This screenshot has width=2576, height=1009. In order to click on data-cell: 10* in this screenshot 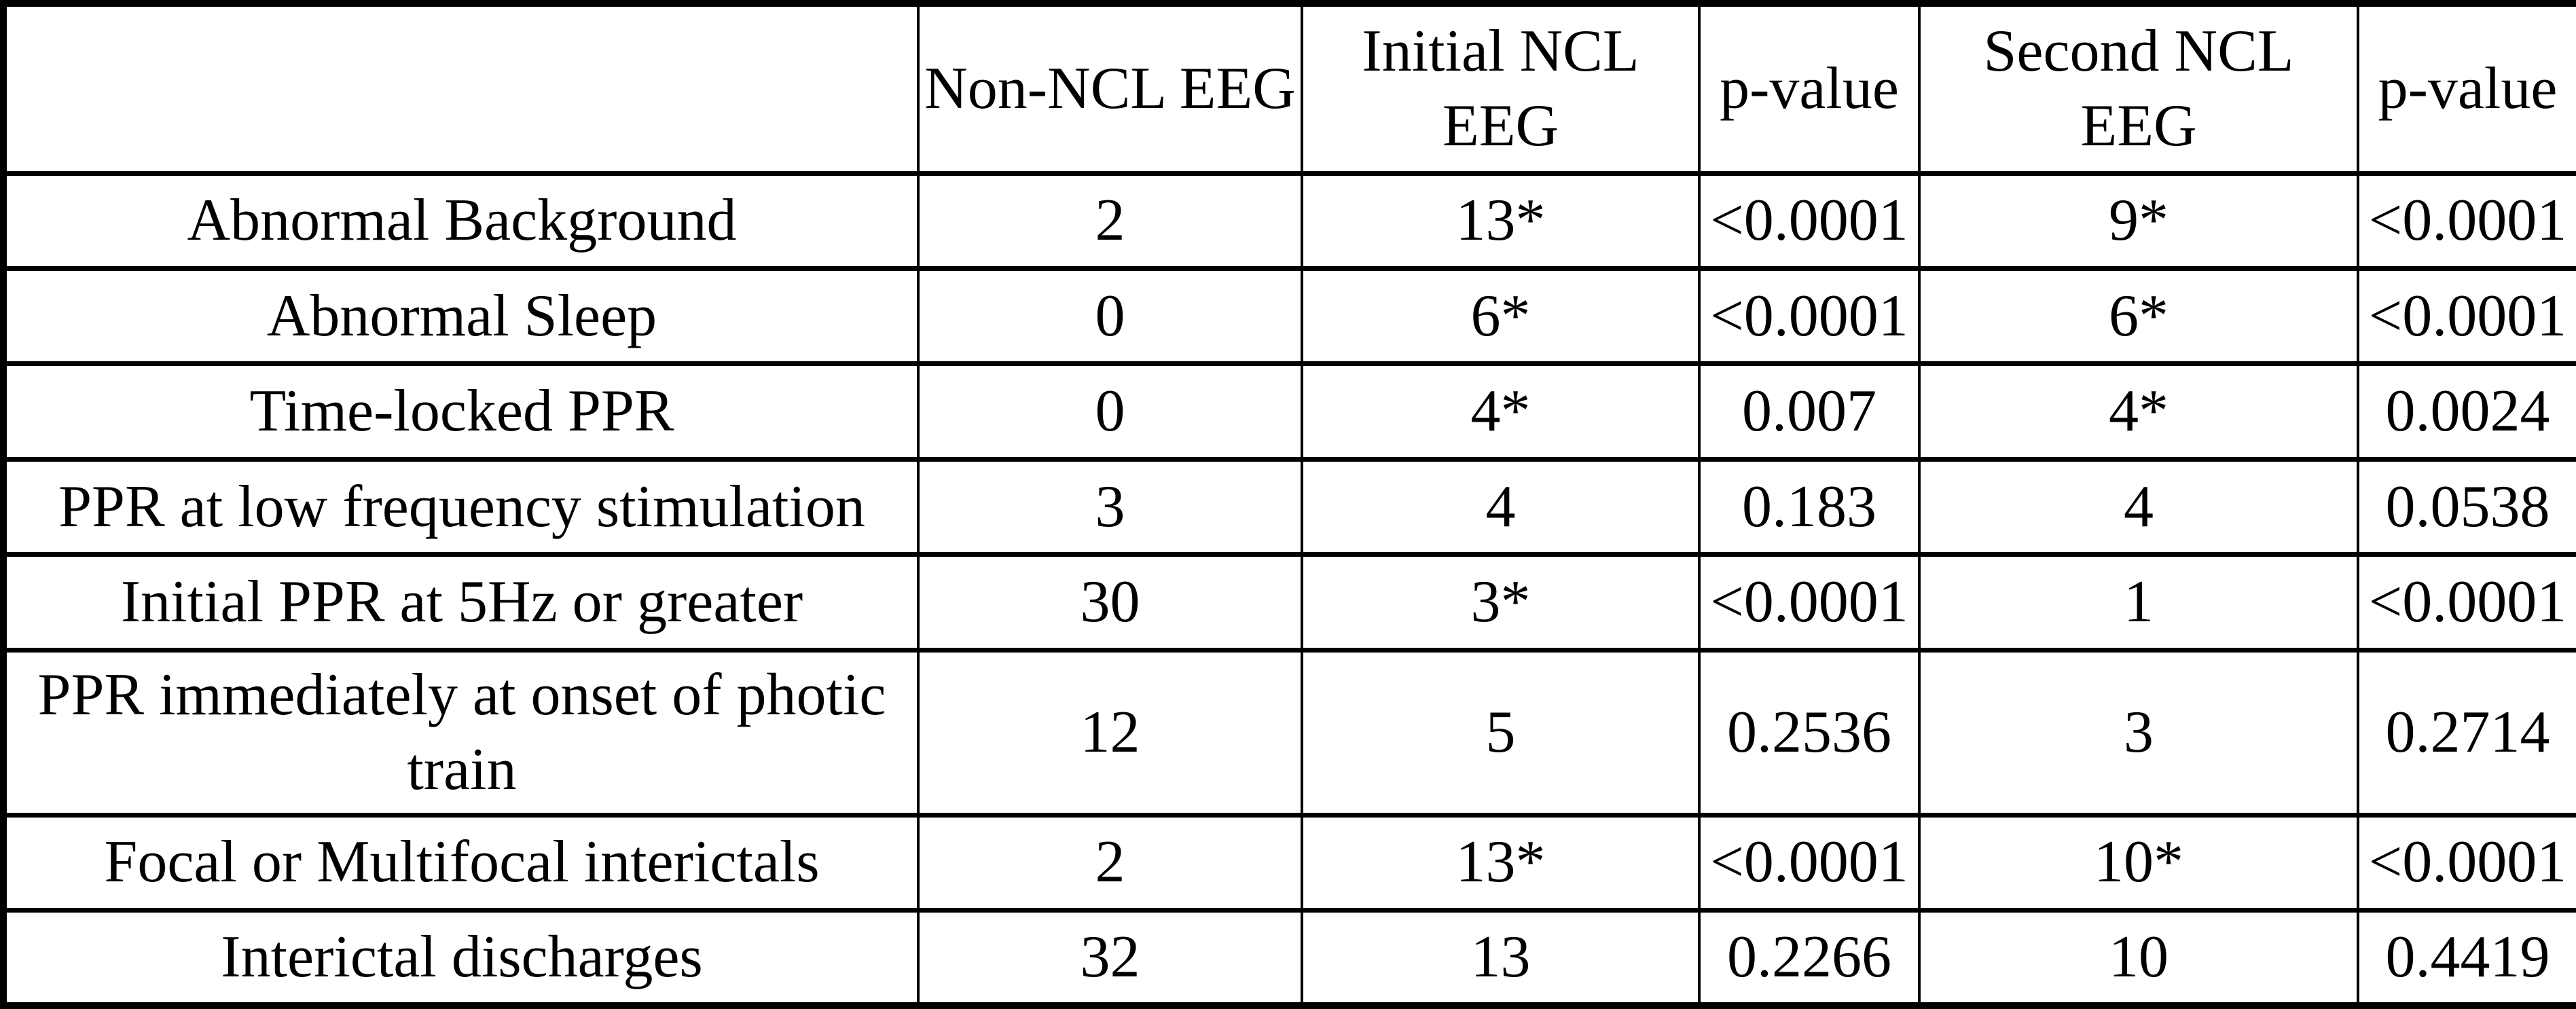, I will do `click(2138, 862)`.